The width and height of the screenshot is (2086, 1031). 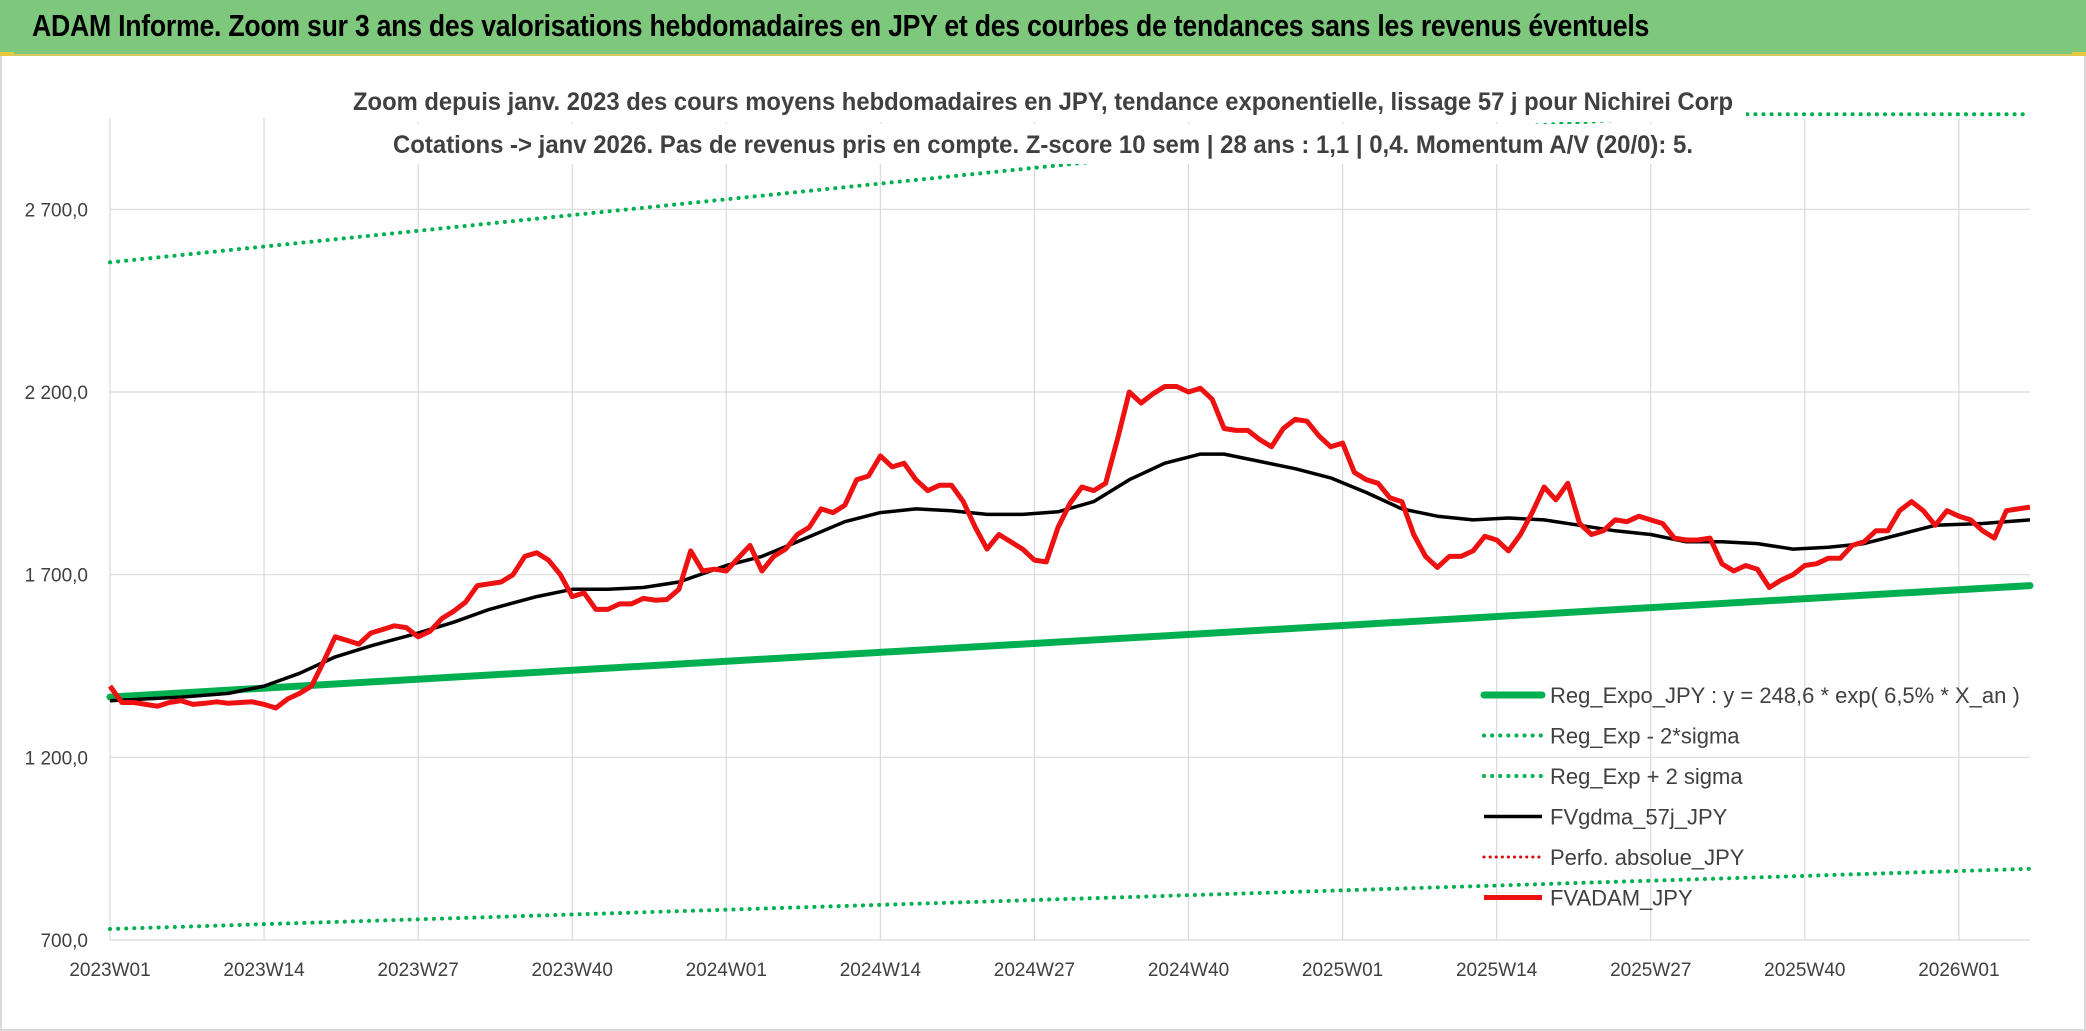 What do you see at coordinates (56, 393) in the screenshot?
I see `y-tick-label: 2 200,0` at bounding box center [56, 393].